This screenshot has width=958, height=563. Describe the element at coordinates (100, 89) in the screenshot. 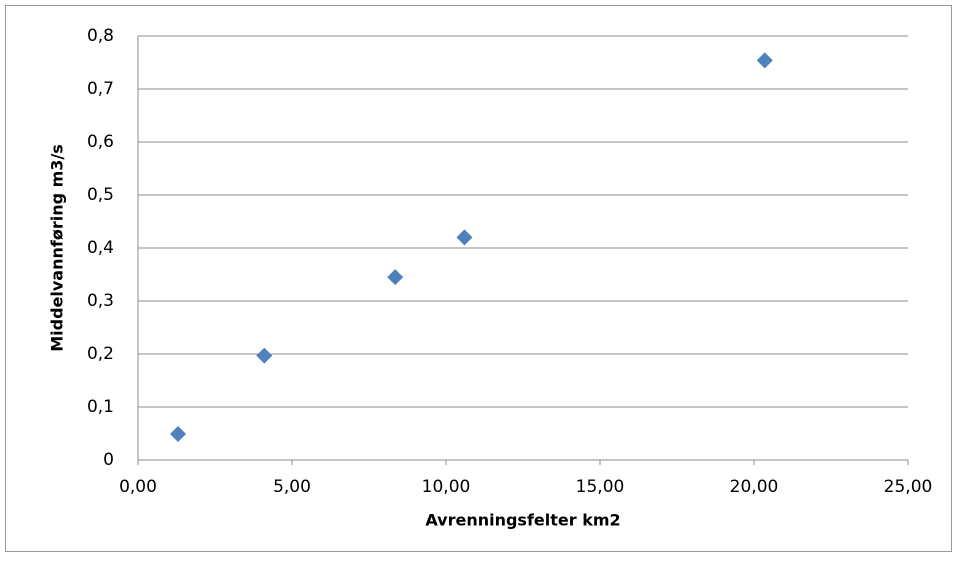

I see `y-tick-label: 0,7` at that location.